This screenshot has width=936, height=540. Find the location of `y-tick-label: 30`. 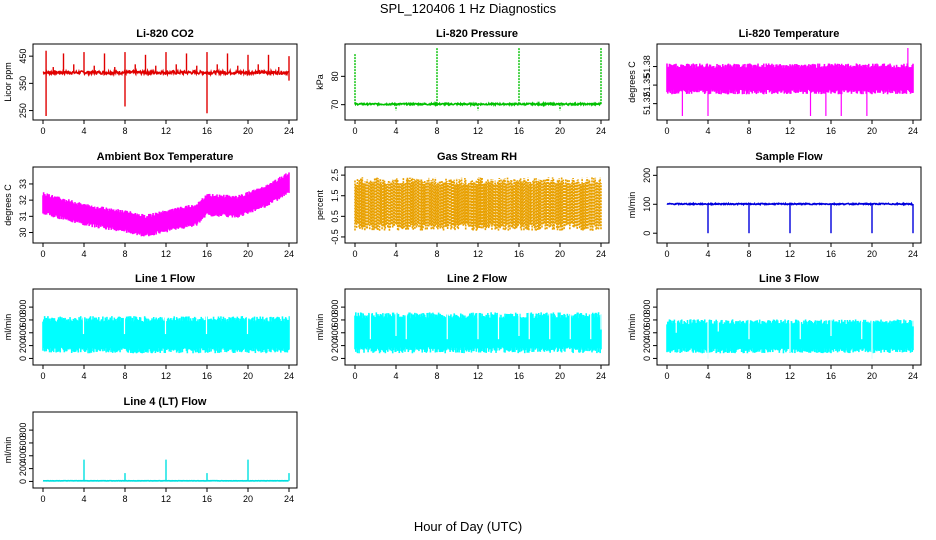

y-tick-label: 30 is located at coordinates (23, 233).